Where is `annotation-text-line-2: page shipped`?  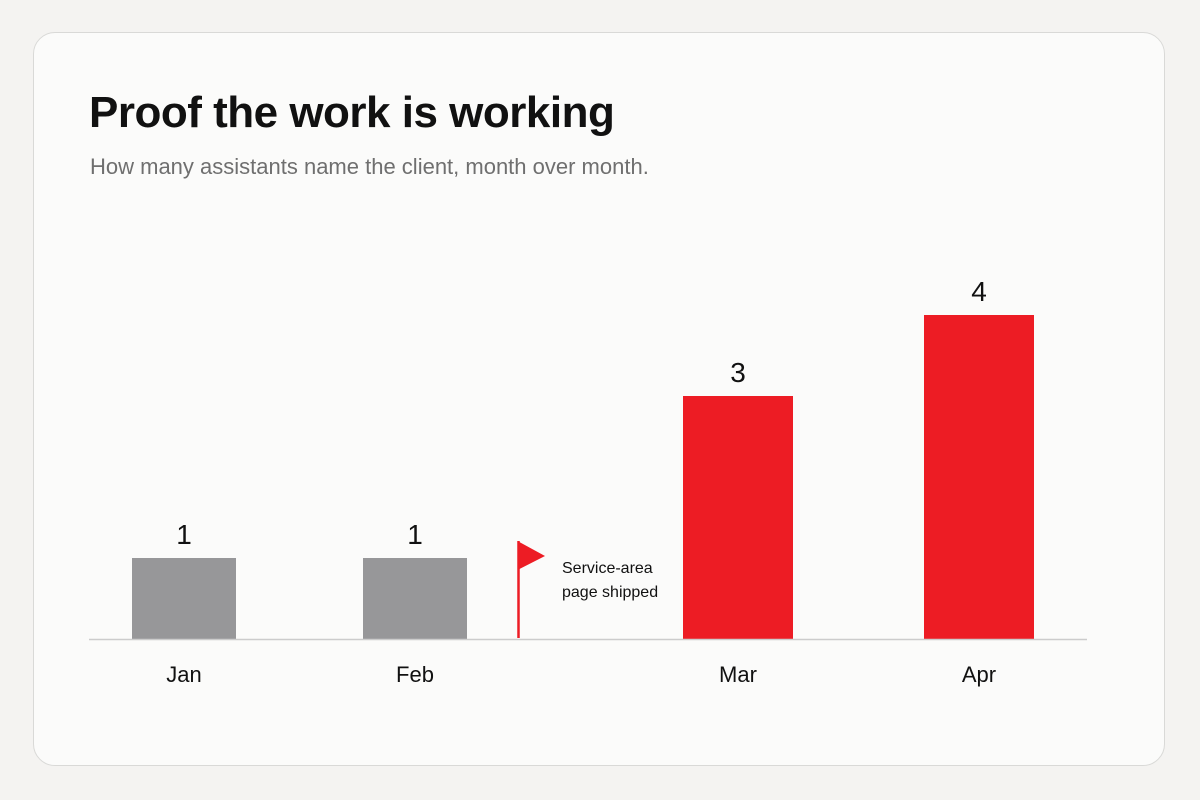 annotation-text-line-2: page shipped is located at coordinates (610, 592).